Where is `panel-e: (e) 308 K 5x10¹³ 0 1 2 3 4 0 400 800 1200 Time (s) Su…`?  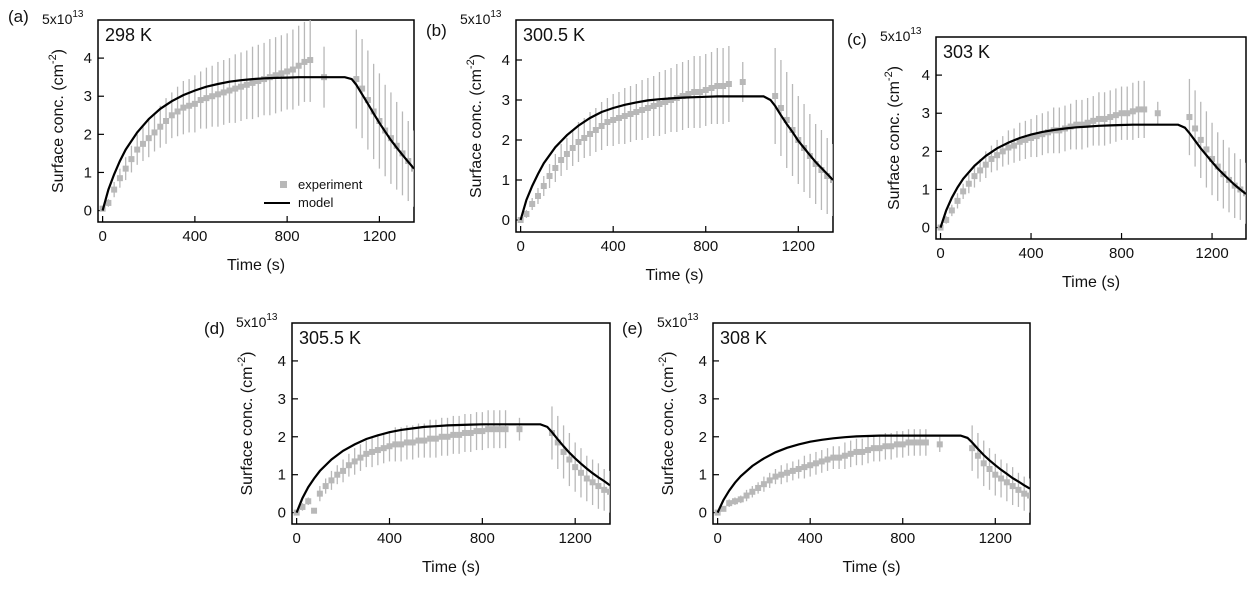
panel-e: (e) 308 K 5x10¹³ 0 1 2 3 4 0 400 800 1200 Time (s) Su… is located at coordinates (826, 444).